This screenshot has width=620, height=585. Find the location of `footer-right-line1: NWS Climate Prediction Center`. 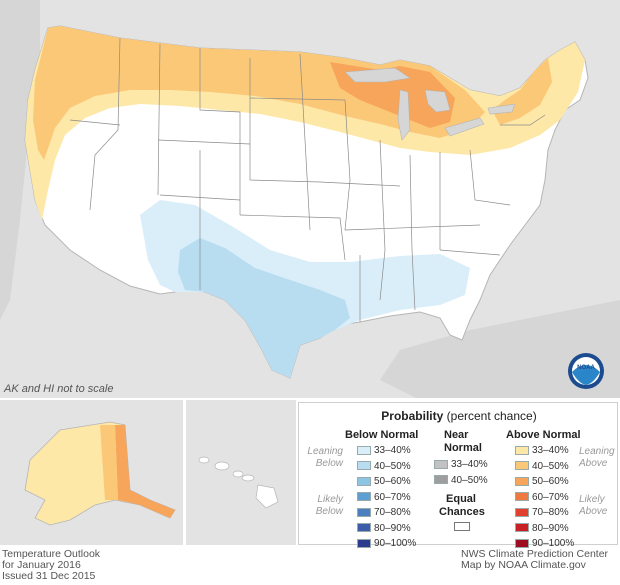

footer-right-line1: NWS Climate Prediction Center is located at coordinates (535, 554).